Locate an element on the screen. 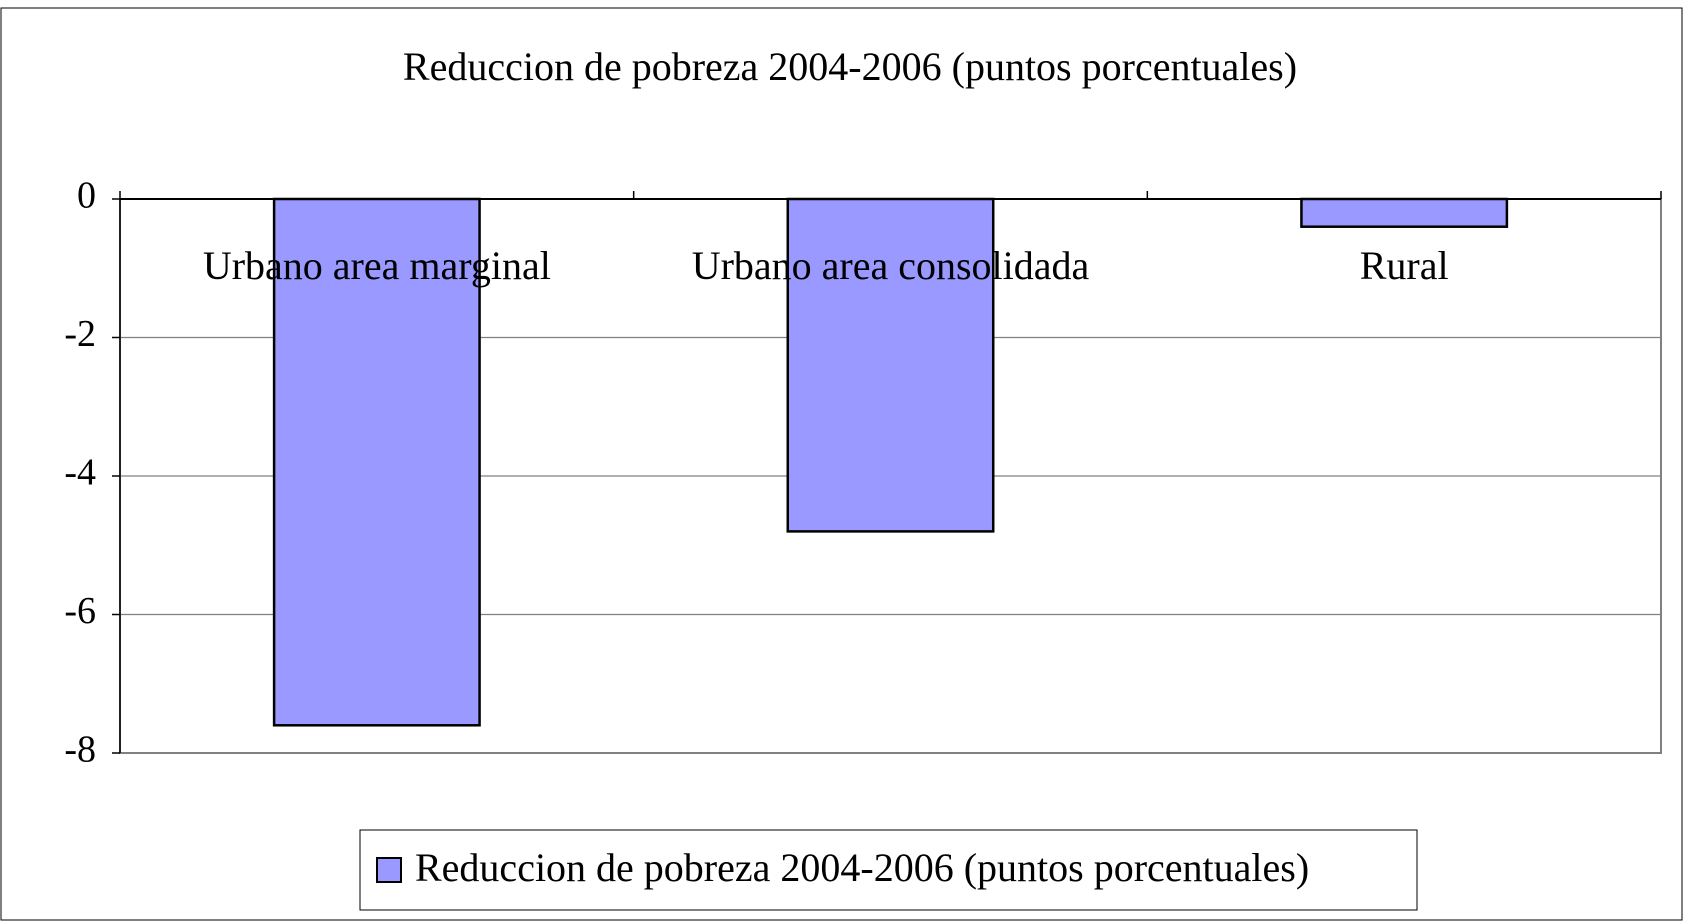  y-tick-label: -6 is located at coordinates (80, 611).